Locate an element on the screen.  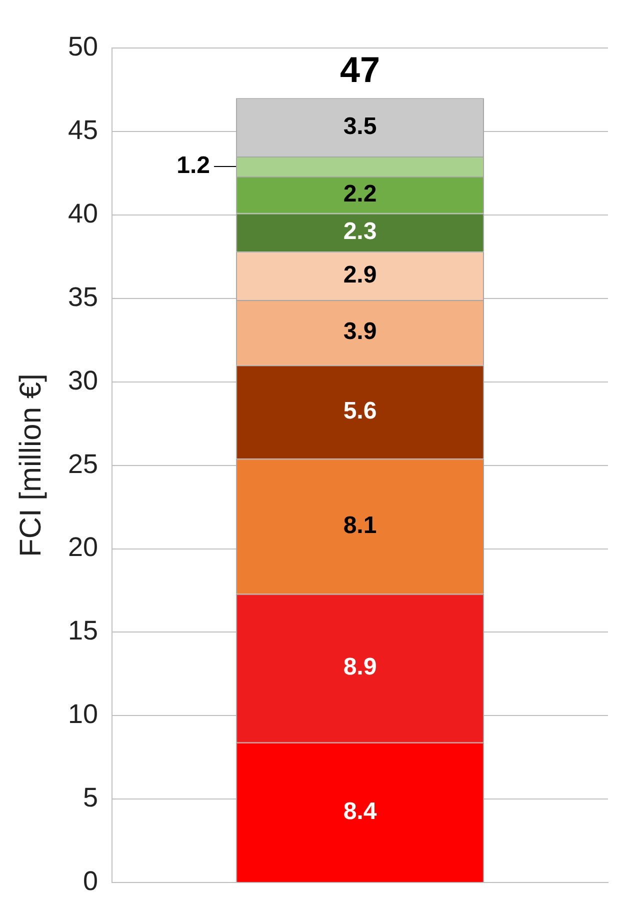
total-label: 47 is located at coordinates (360, 69).